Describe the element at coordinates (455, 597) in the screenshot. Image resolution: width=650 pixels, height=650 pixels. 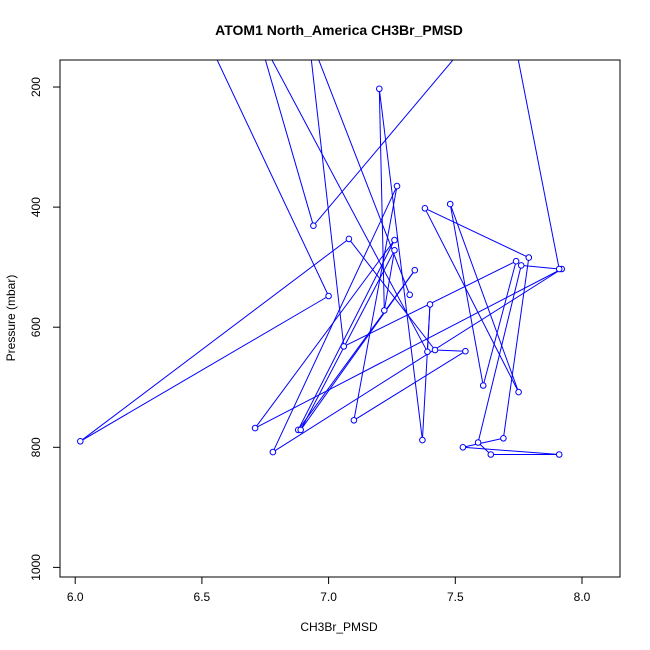
I see `x-tick-label: 7.5` at that location.